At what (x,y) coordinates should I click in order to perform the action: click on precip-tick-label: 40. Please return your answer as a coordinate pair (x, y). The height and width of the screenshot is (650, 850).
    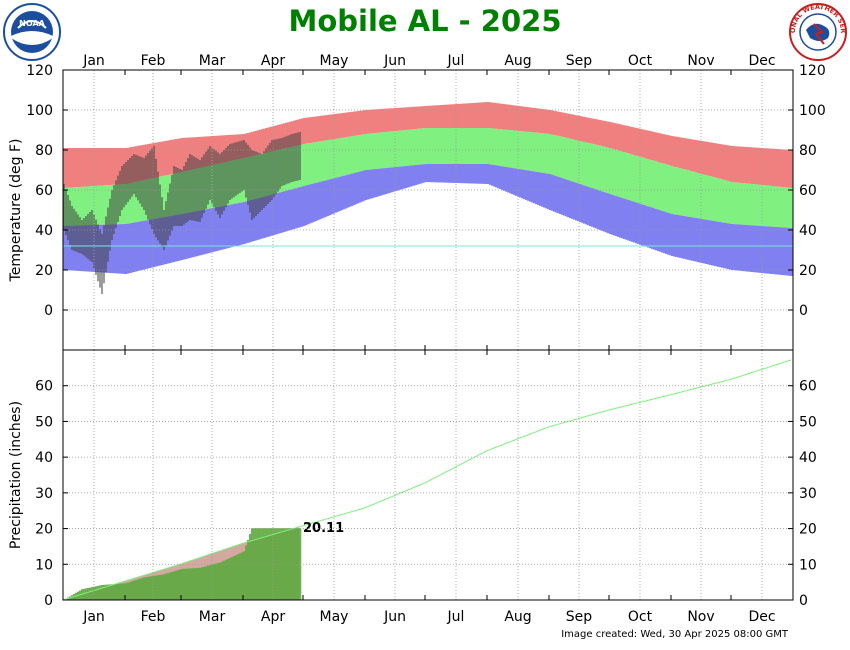
    Looking at the image, I should click on (808, 458).